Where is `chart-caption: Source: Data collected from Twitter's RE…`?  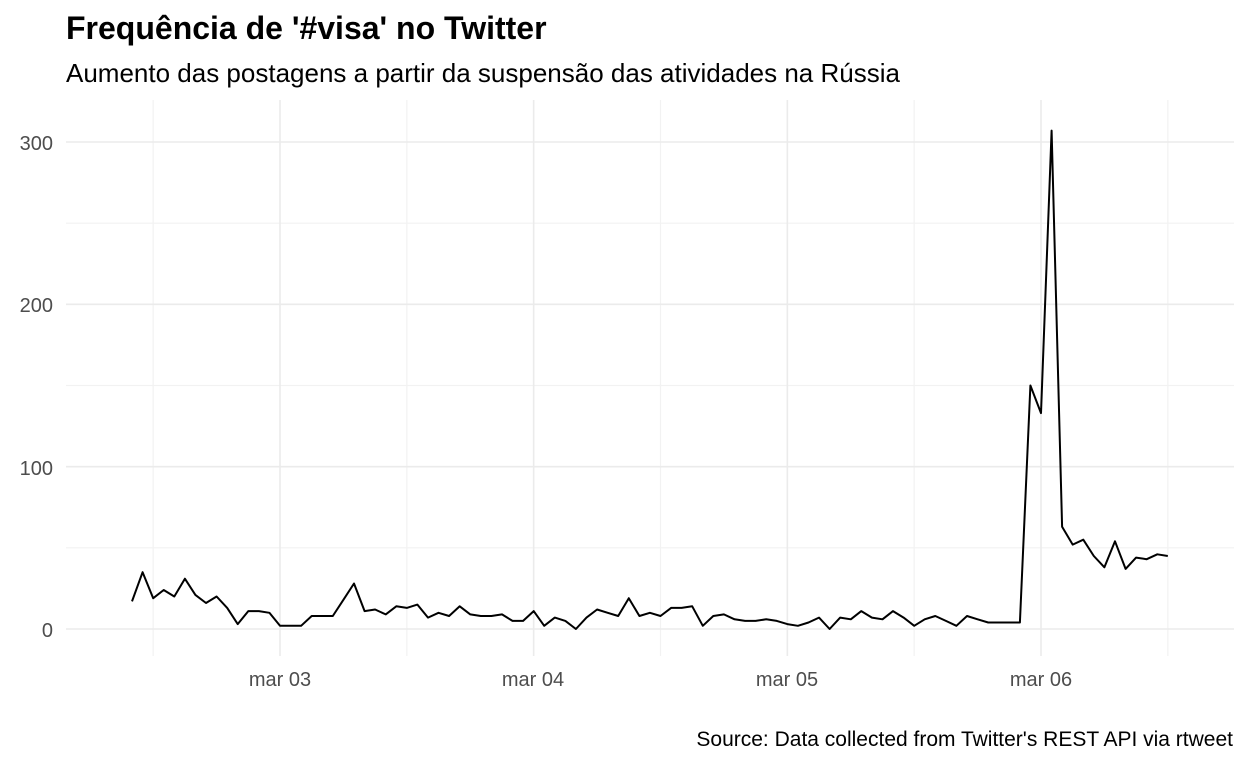
chart-caption: Source: Data collected from Twitter's RE… is located at coordinates (964, 739).